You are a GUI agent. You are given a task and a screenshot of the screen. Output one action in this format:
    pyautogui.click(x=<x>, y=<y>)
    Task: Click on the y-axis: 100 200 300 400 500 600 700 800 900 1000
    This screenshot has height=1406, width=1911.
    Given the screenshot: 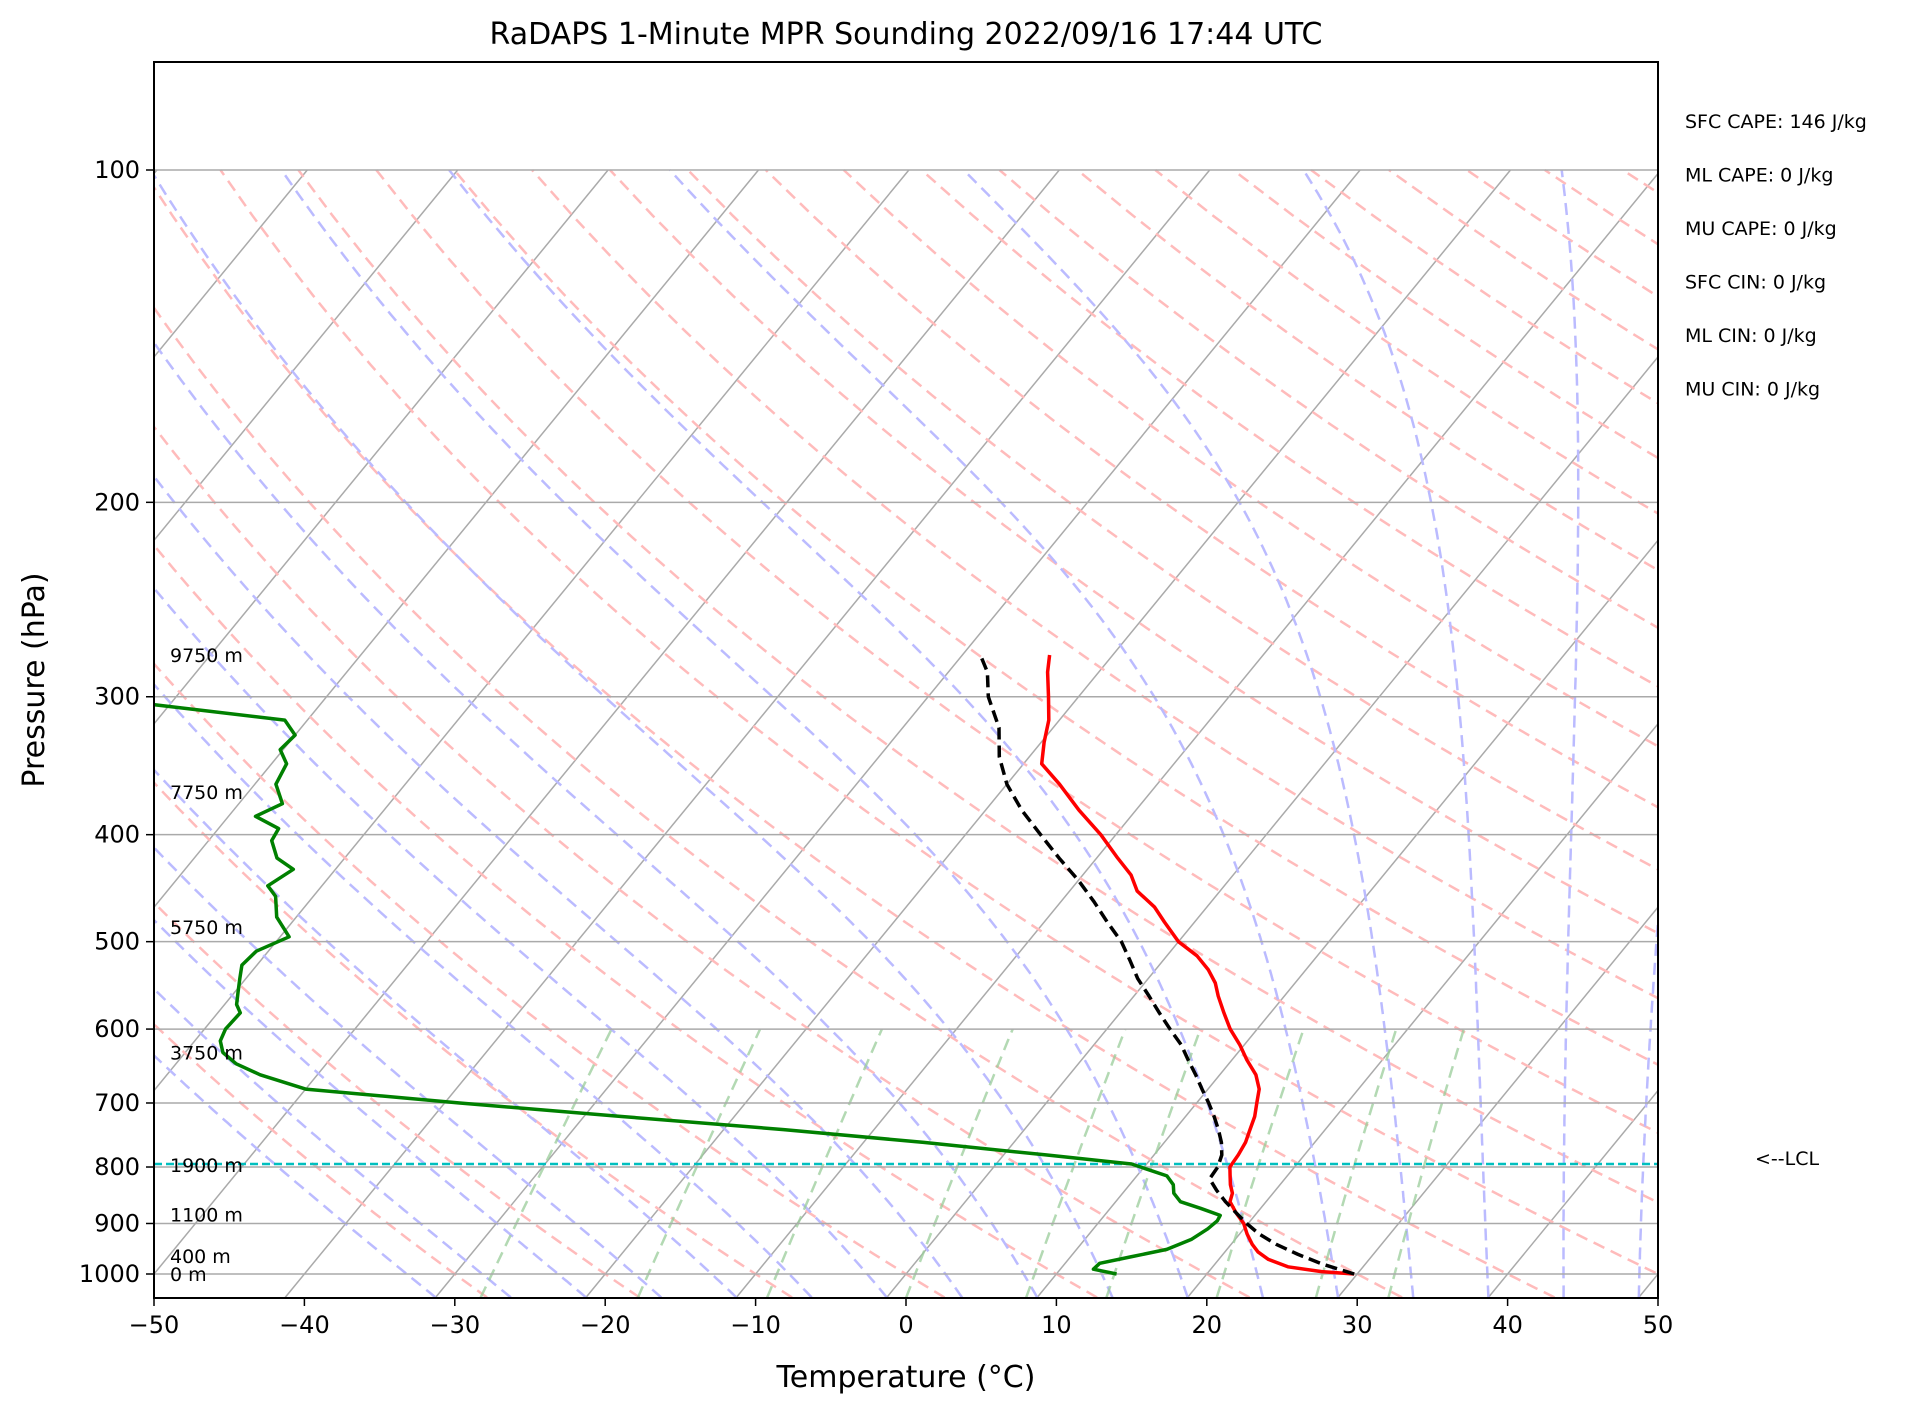 What is the action you would take?
    pyautogui.click(x=116, y=722)
    